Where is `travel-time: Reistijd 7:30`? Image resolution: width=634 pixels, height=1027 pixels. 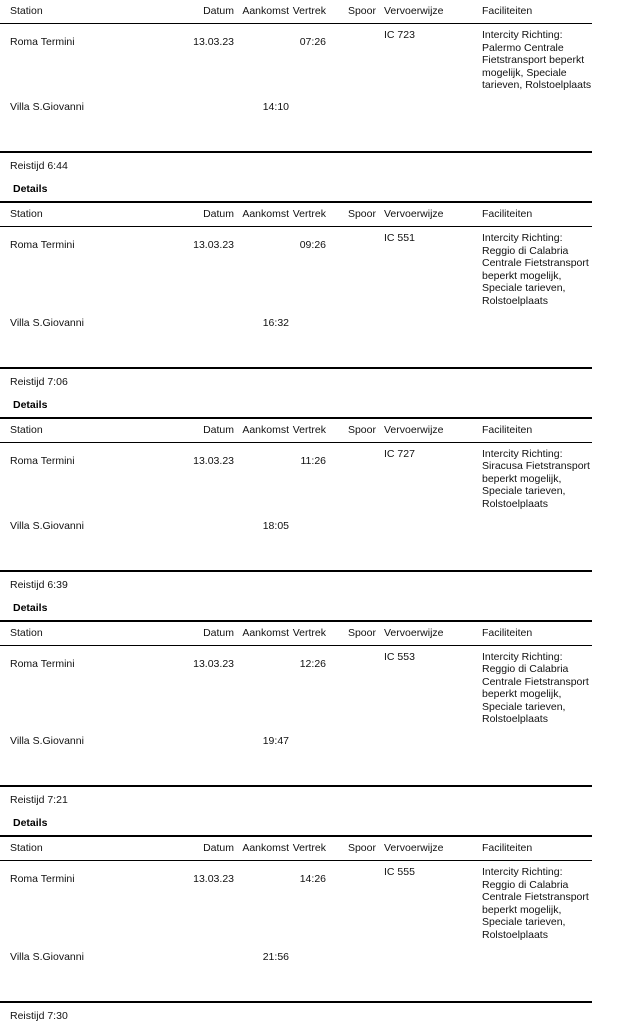
travel-time: Reistijd 7:30 is located at coordinates (39, 1015).